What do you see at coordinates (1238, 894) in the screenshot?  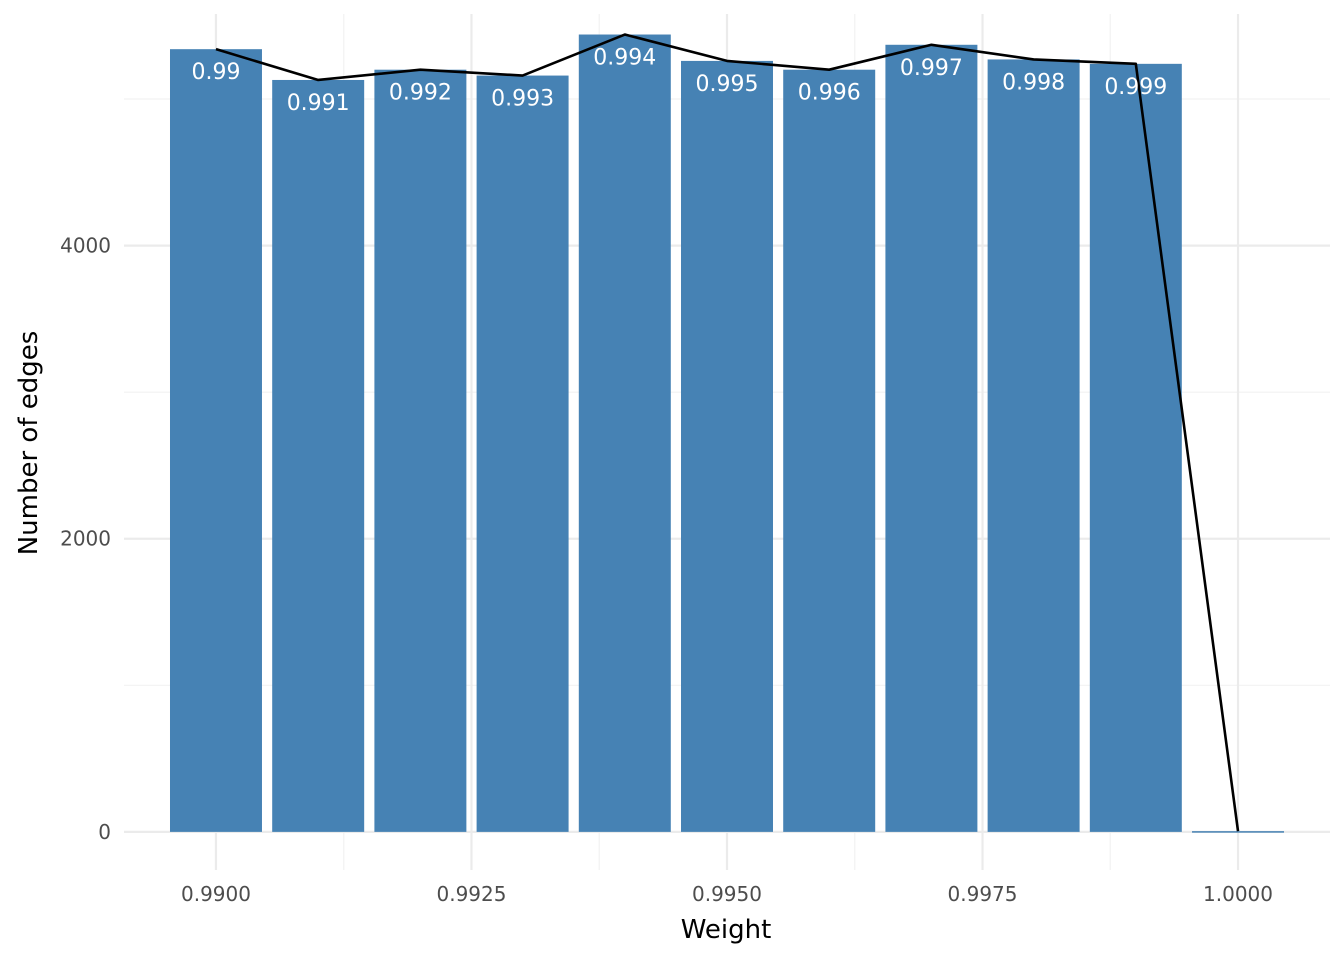 I see `x-tick-label: 1.0000` at bounding box center [1238, 894].